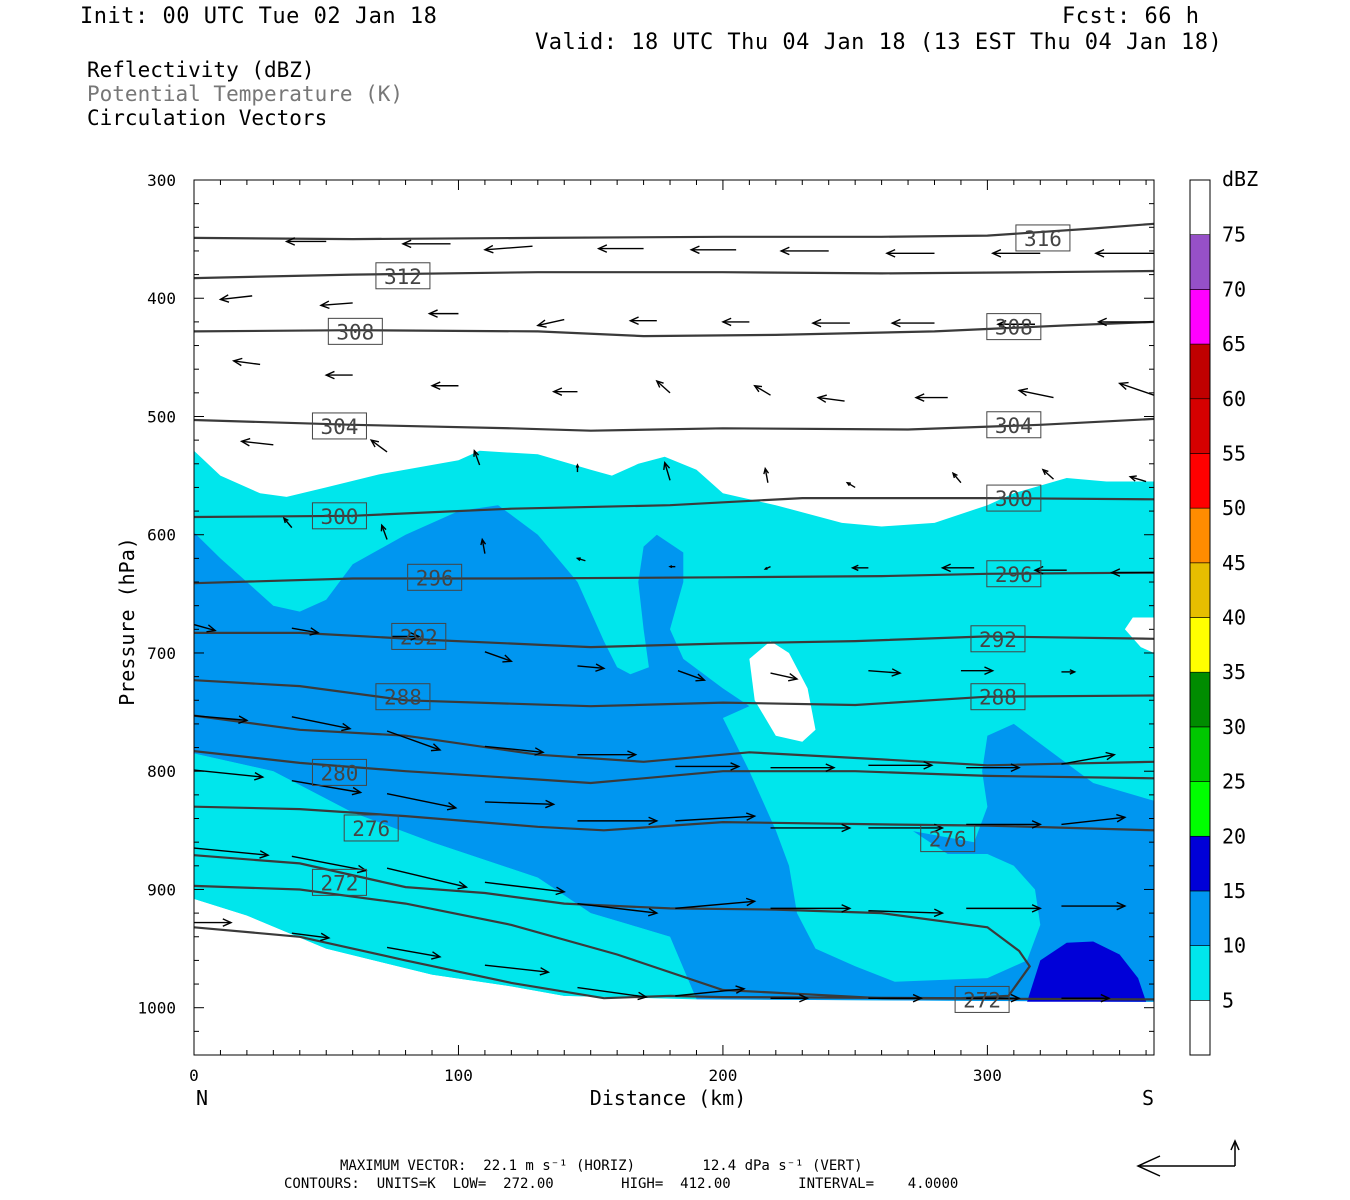  I want to click on contour-label: 300, so click(1014, 498).